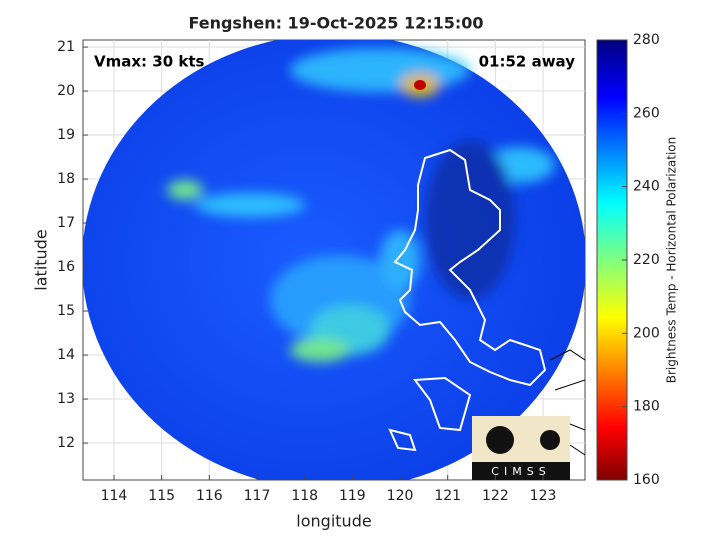 This screenshot has width=720, height=544. I want to click on y-tick-label: 15, so click(66, 311).